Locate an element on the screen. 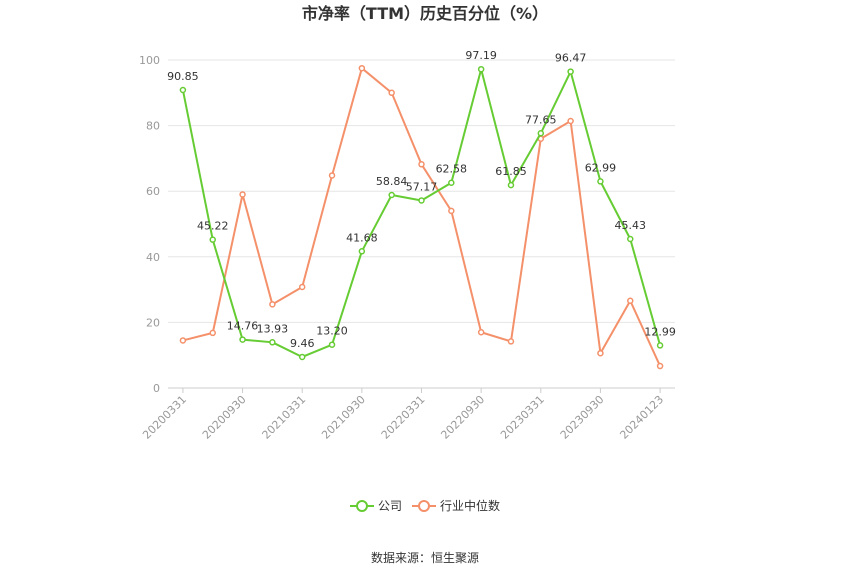 This screenshot has width=850, height=574. x-tick-label: 20210331 is located at coordinates (284, 417).